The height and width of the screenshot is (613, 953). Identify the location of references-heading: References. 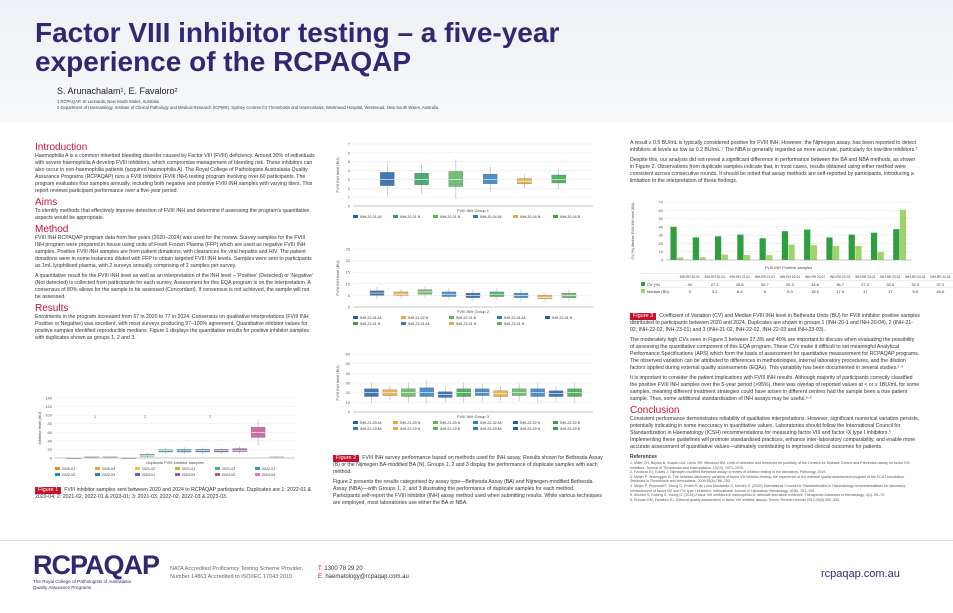
(643, 457).